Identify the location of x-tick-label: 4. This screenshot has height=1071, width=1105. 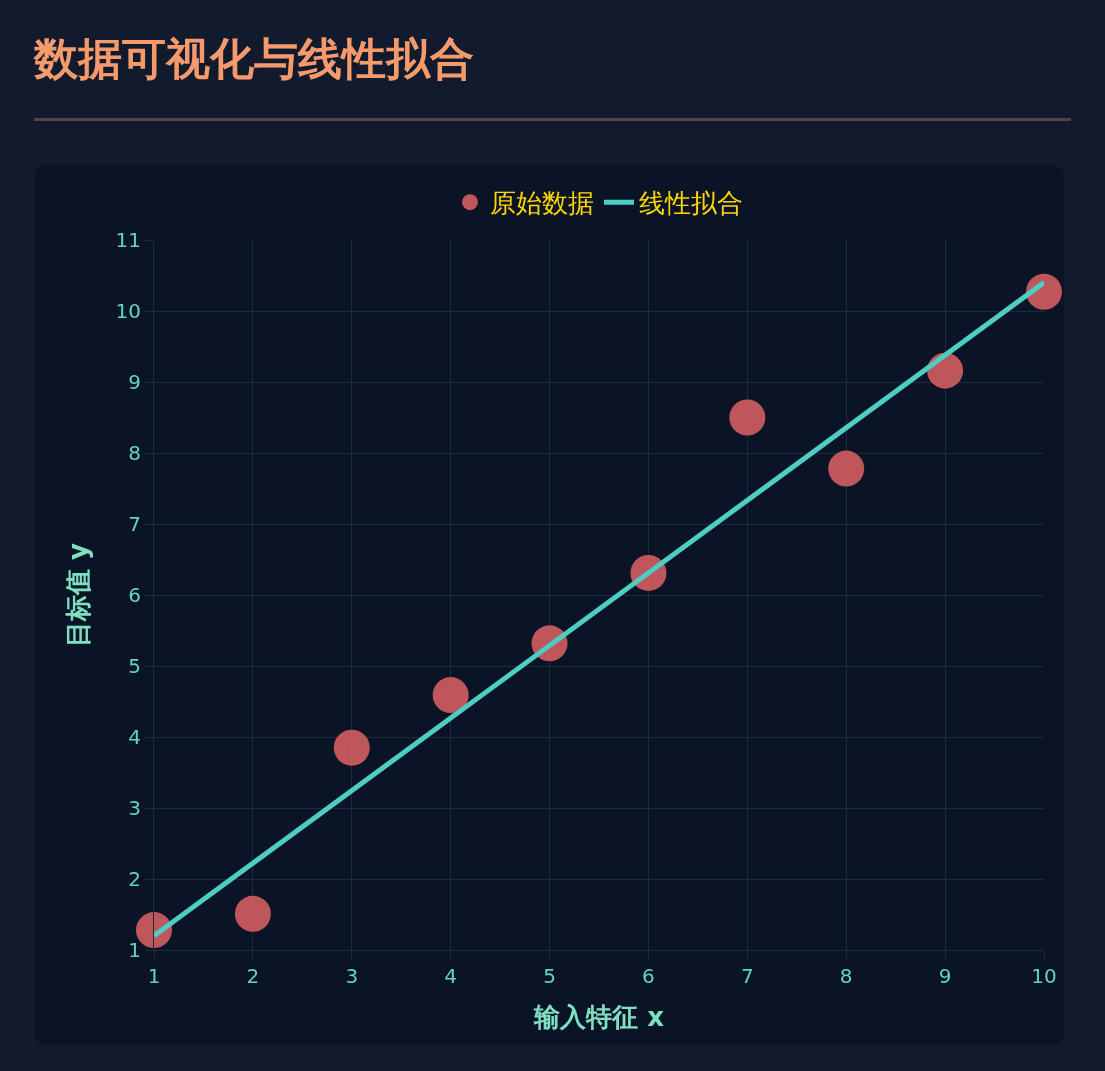
(451, 976).